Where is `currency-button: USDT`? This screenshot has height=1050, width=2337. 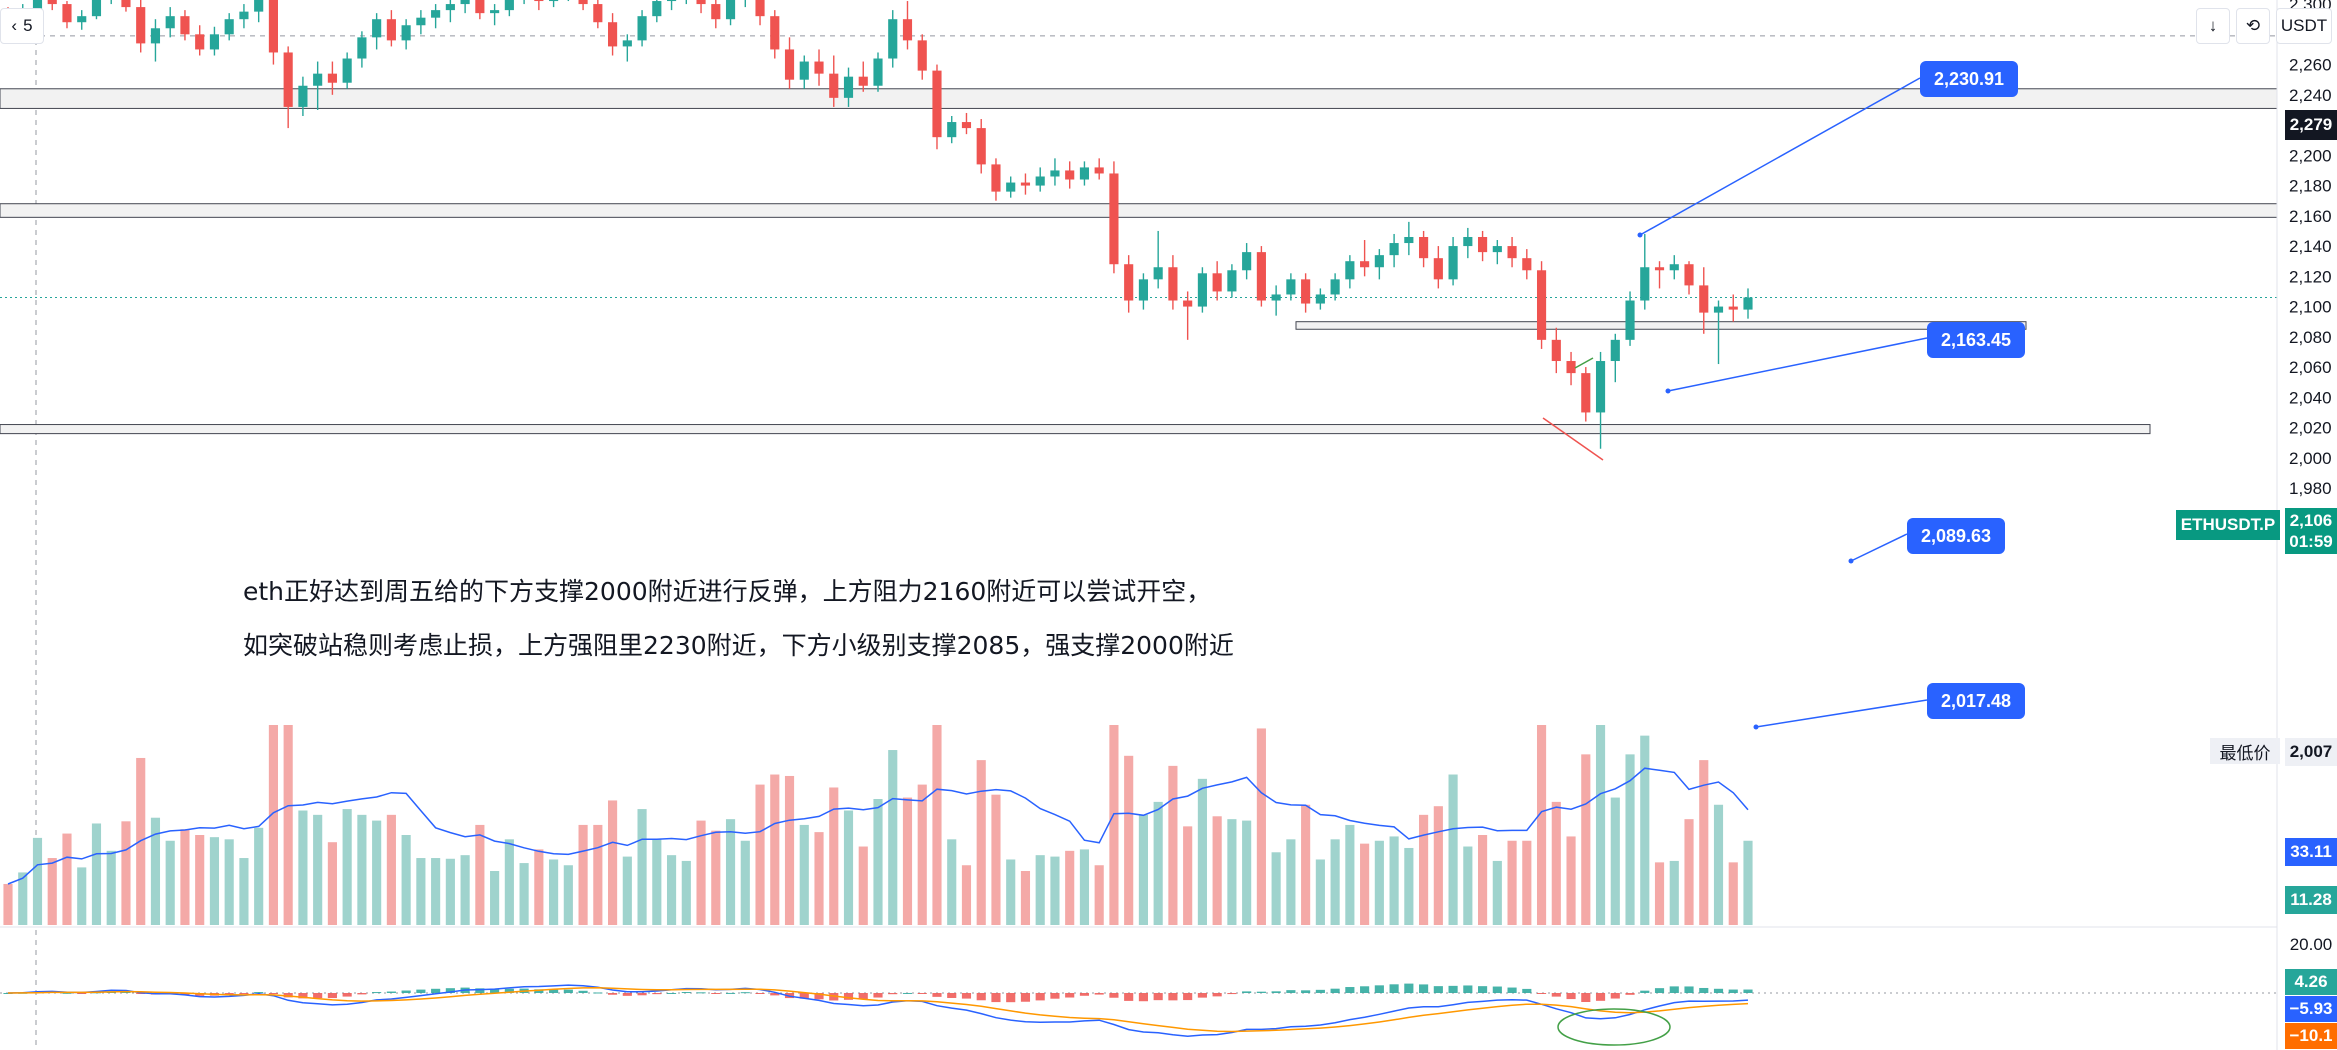
currency-button: USDT is located at coordinates (2304, 26).